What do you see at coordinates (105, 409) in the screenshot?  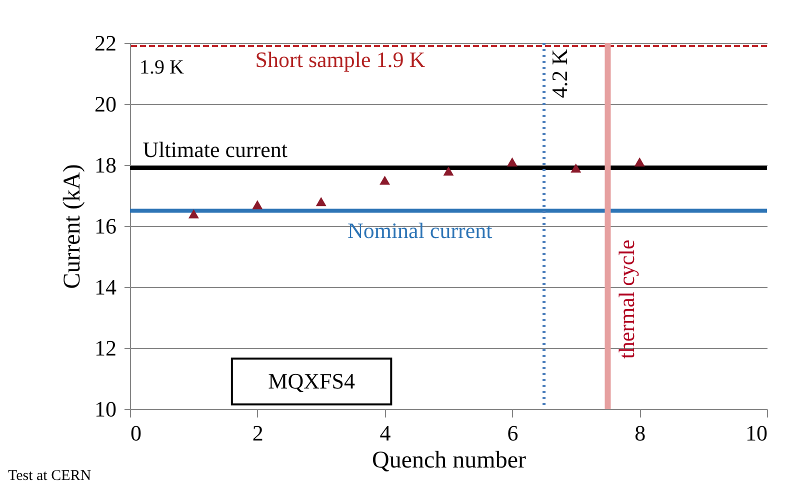 I see `y-tick-label: 10` at bounding box center [105, 409].